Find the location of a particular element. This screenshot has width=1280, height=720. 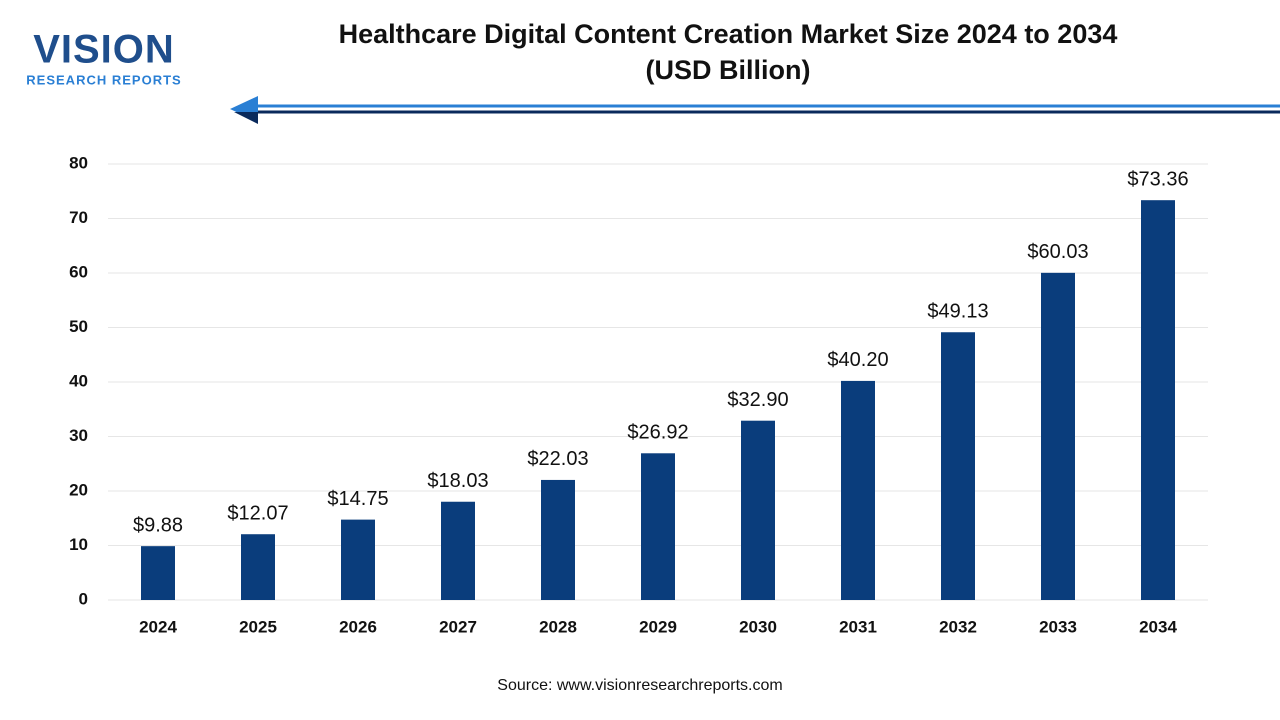

value-label: $22.03 is located at coordinates (557, 459).